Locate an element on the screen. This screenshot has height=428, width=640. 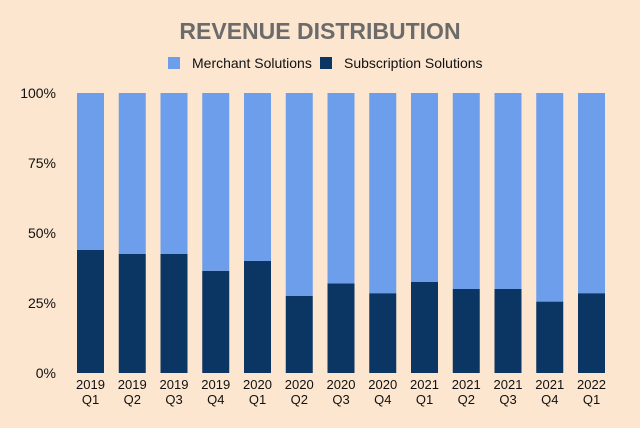
y-axis: 0% 25% 50% 75% 100% is located at coordinates (38, 233).